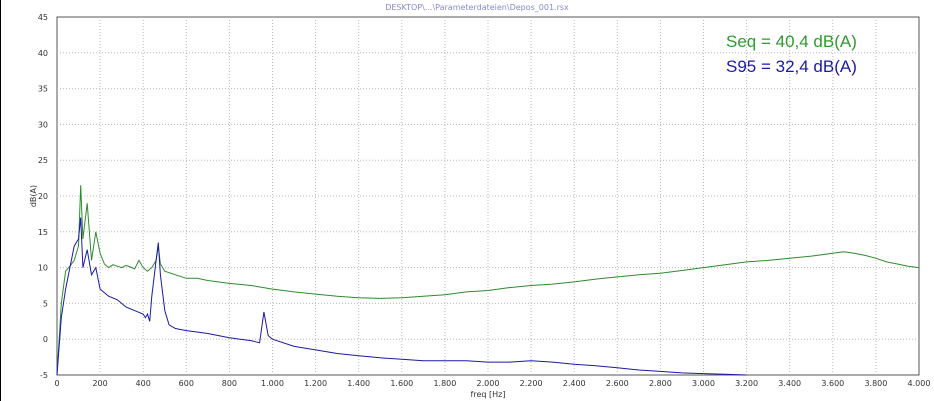 The width and height of the screenshot is (934, 401). Describe the element at coordinates (791, 41) in the screenshot. I see `seq-annotation: Seq = 40,4 dB(A)` at that location.